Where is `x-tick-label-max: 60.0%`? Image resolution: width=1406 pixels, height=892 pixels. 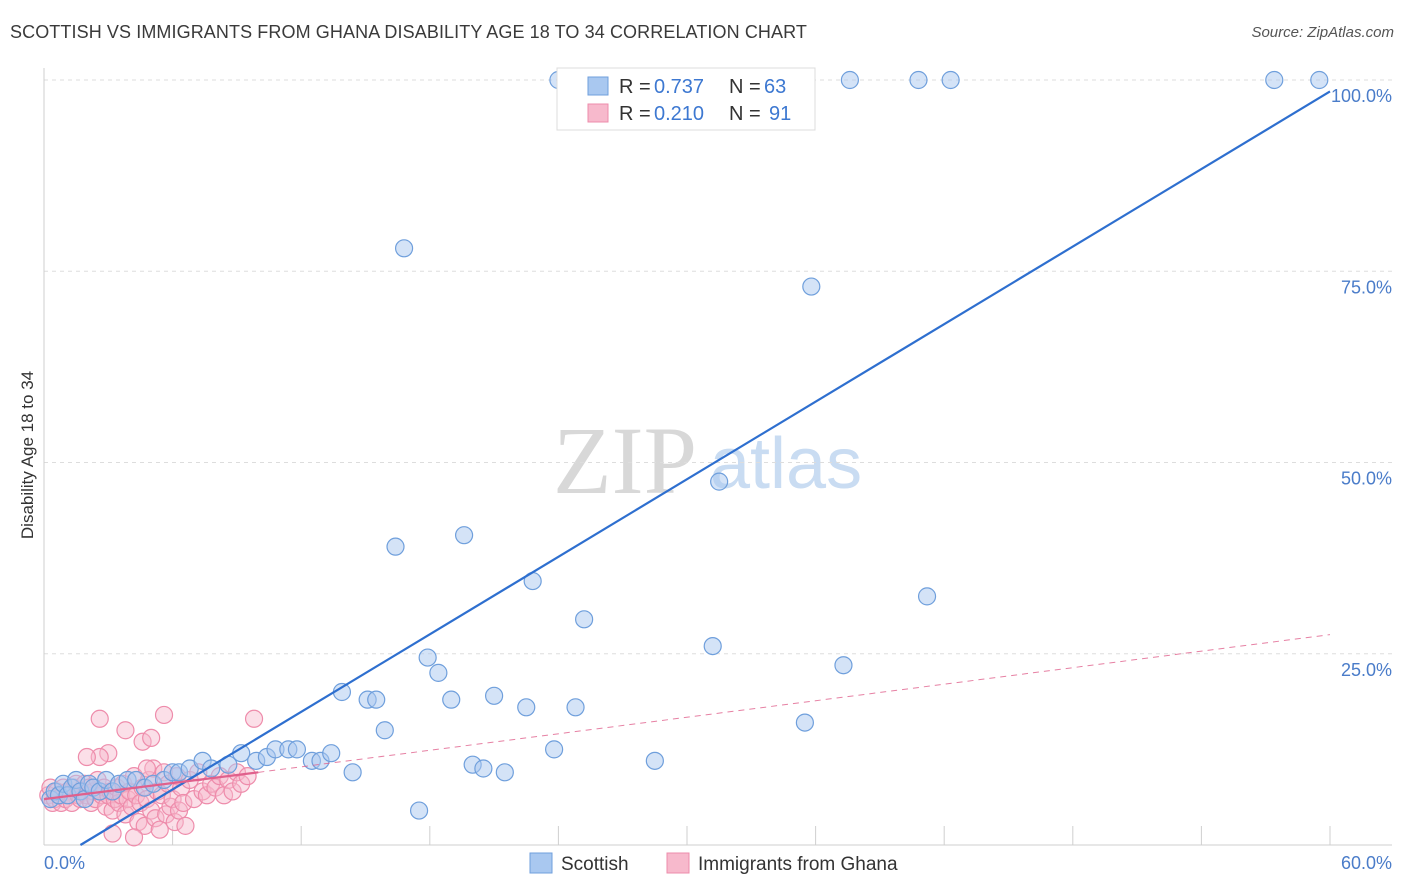 x-tick-label-max: 60.0% is located at coordinates (1366, 863).